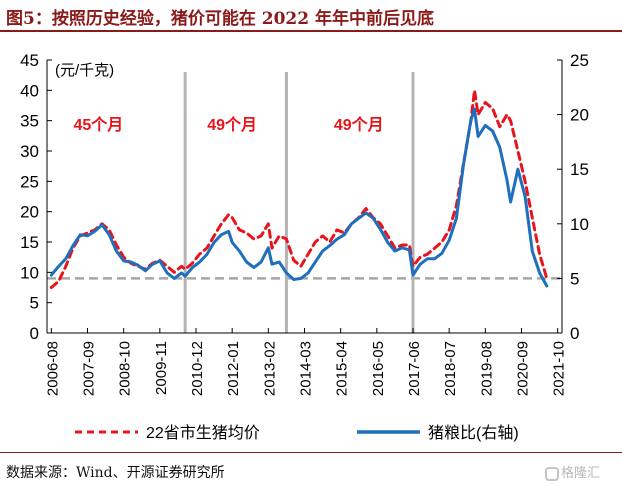 This screenshot has width=622, height=487. What do you see at coordinates (306, 368) in the screenshot?
I see `x-tick-label: 2014-03` at bounding box center [306, 368].